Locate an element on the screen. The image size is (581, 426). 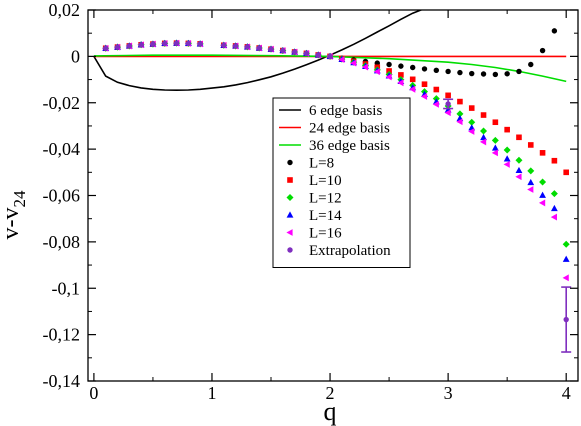
legend-label: L=12 is located at coordinates (325, 199).